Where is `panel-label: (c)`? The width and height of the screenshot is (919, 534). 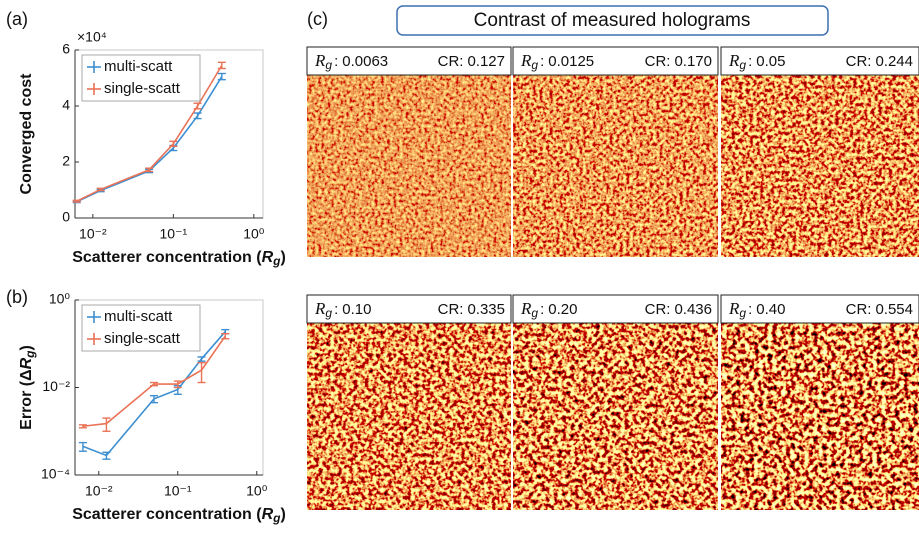 panel-label: (c) is located at coordinates (317, 19).